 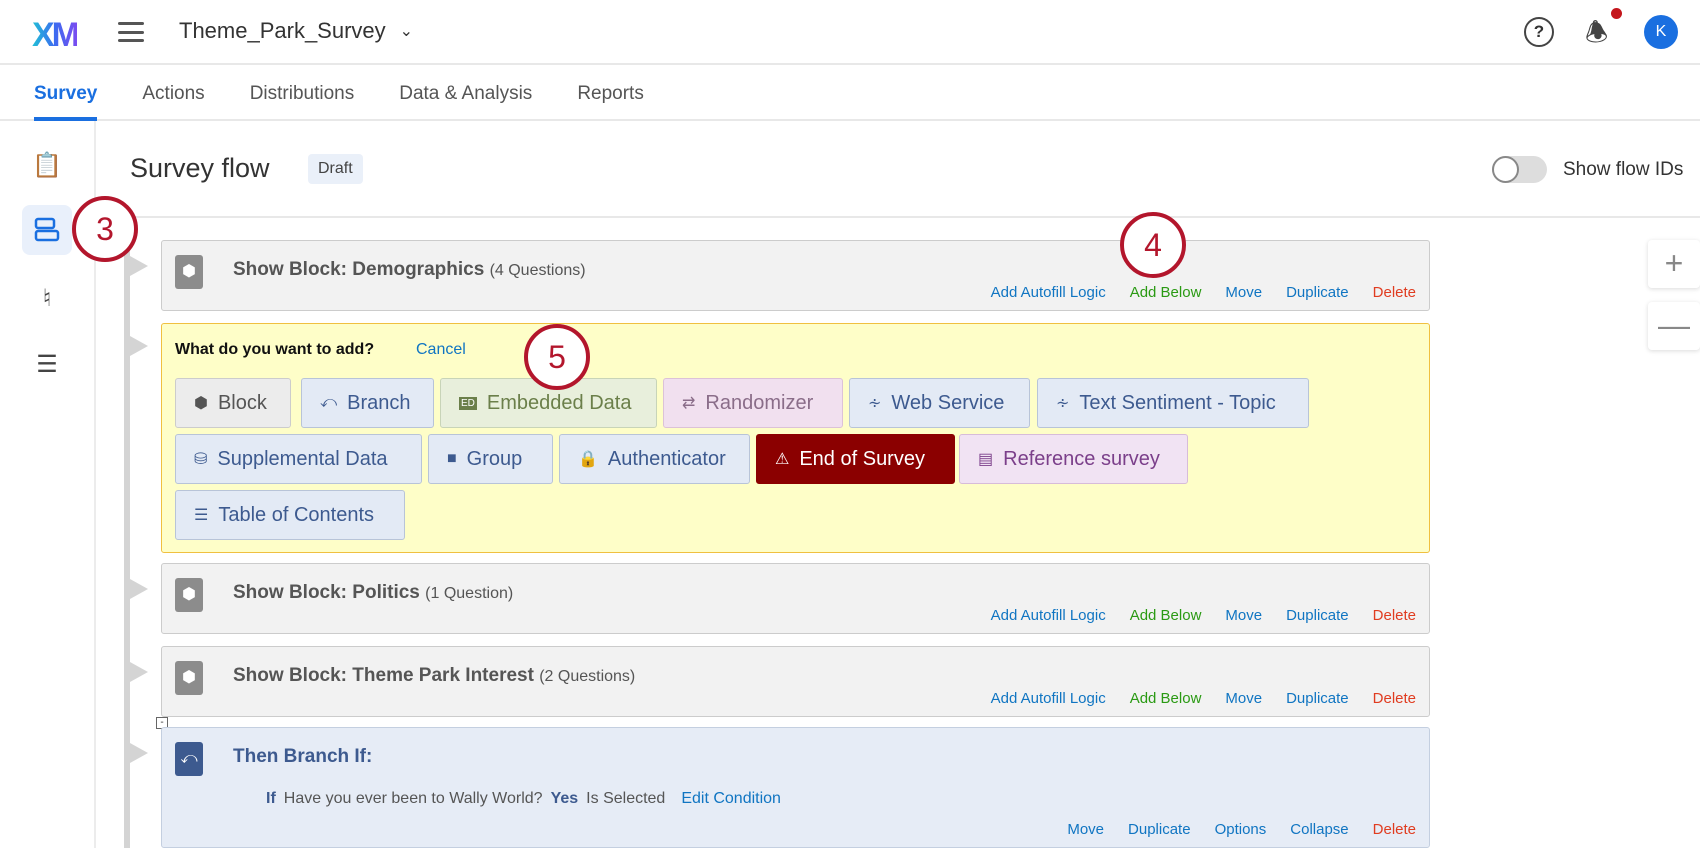 What do you see at coordinates (127, 544) in the screenshot?
I see `flow-line` at bounding box center [127, 544].